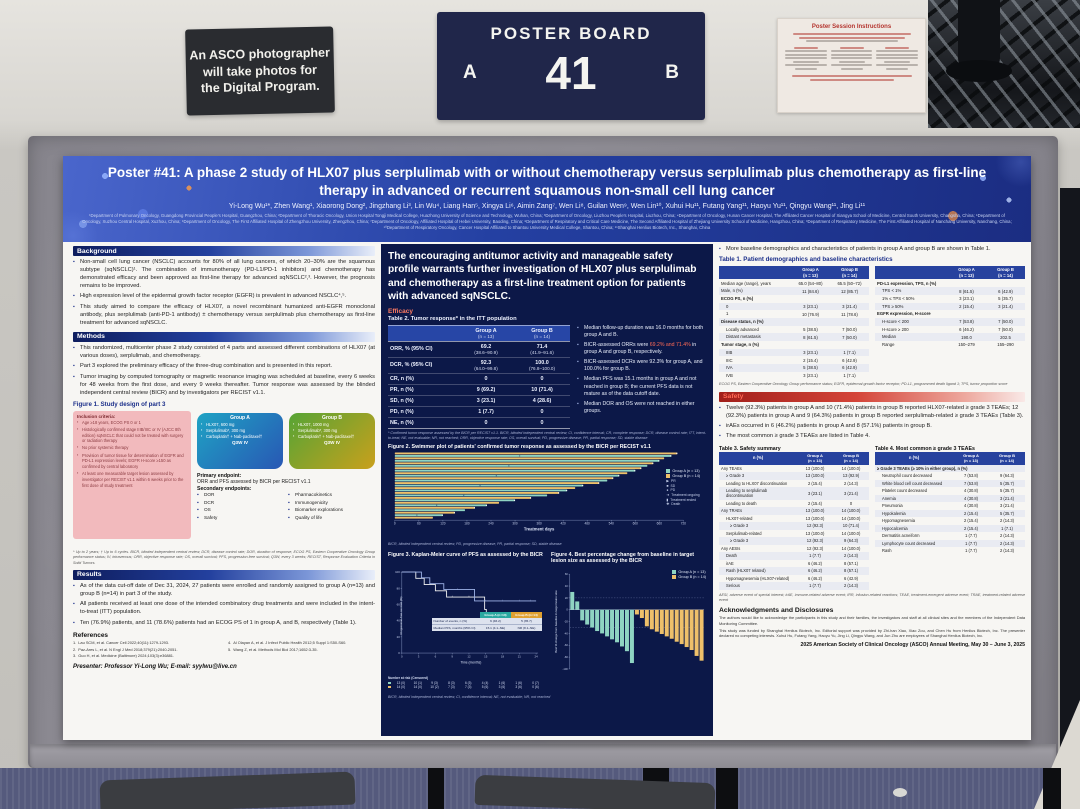 This screenshot has width=1080, height=809. I want to click on svg-text: 660, so click(660, 524).